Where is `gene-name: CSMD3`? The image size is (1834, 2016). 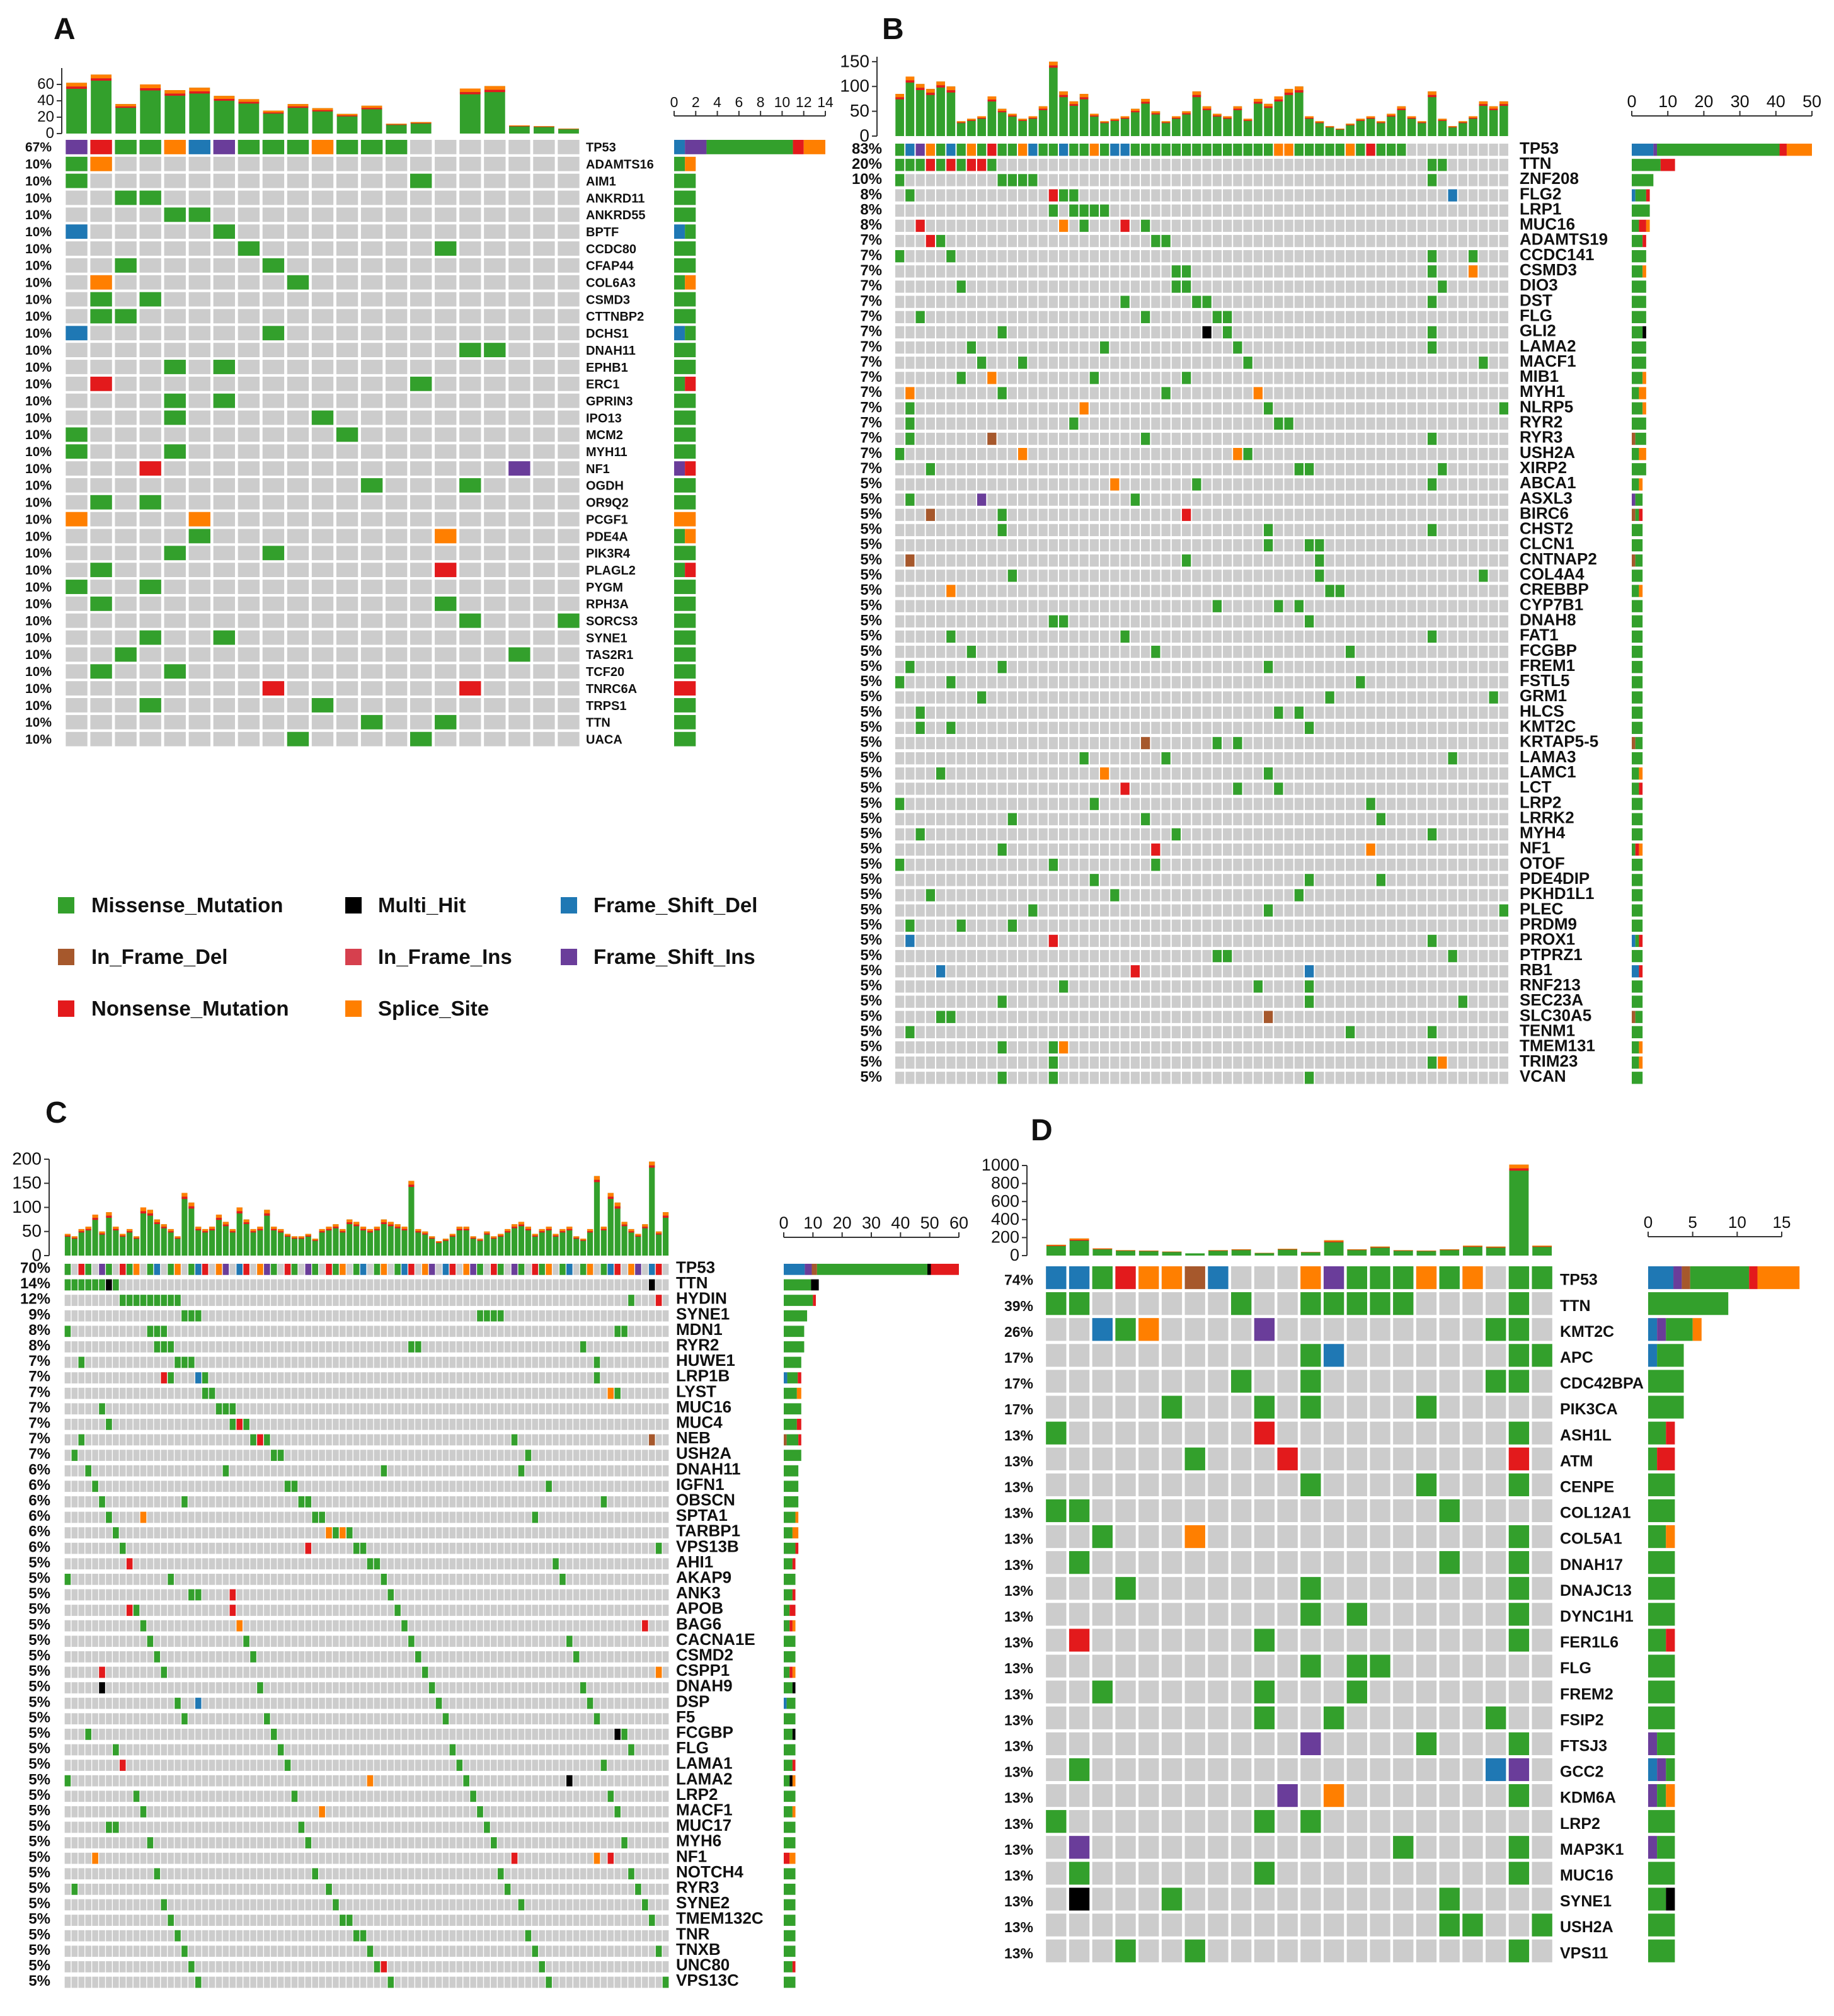 gene-name: CSMD3 is located at coordinates (1548, 269).